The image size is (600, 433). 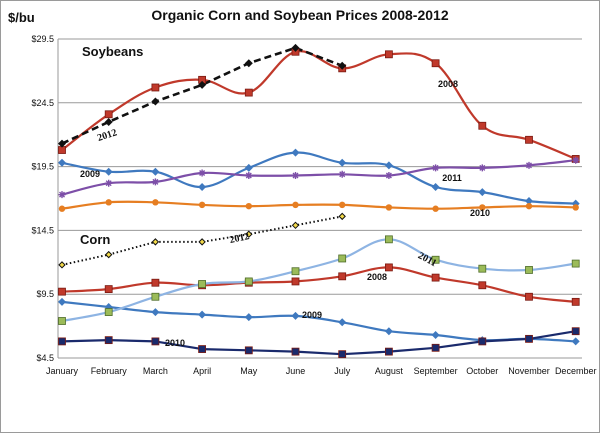 I want to click on x-tick-label: May, so click(x=249, y=371).